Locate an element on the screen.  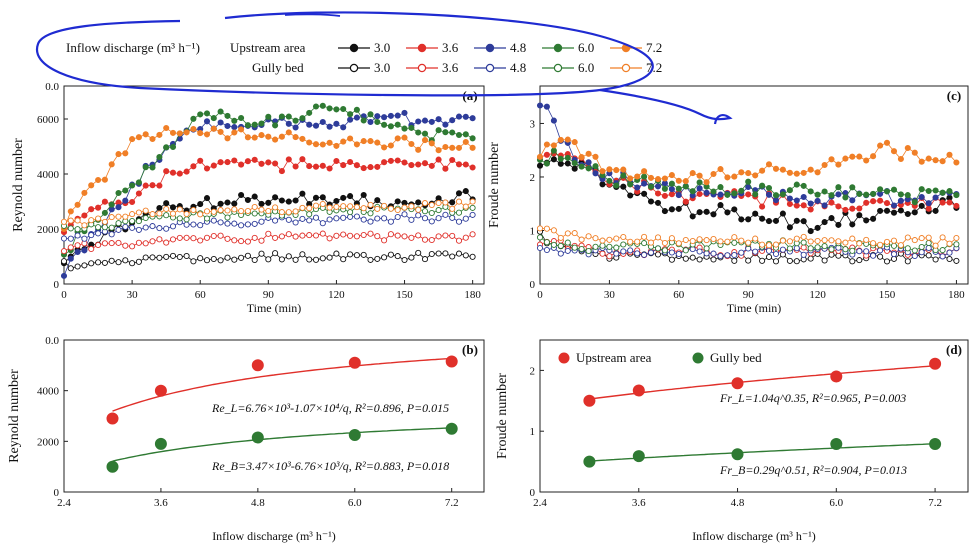
y-tick-label: 0 is located at coordinates (57, 493).